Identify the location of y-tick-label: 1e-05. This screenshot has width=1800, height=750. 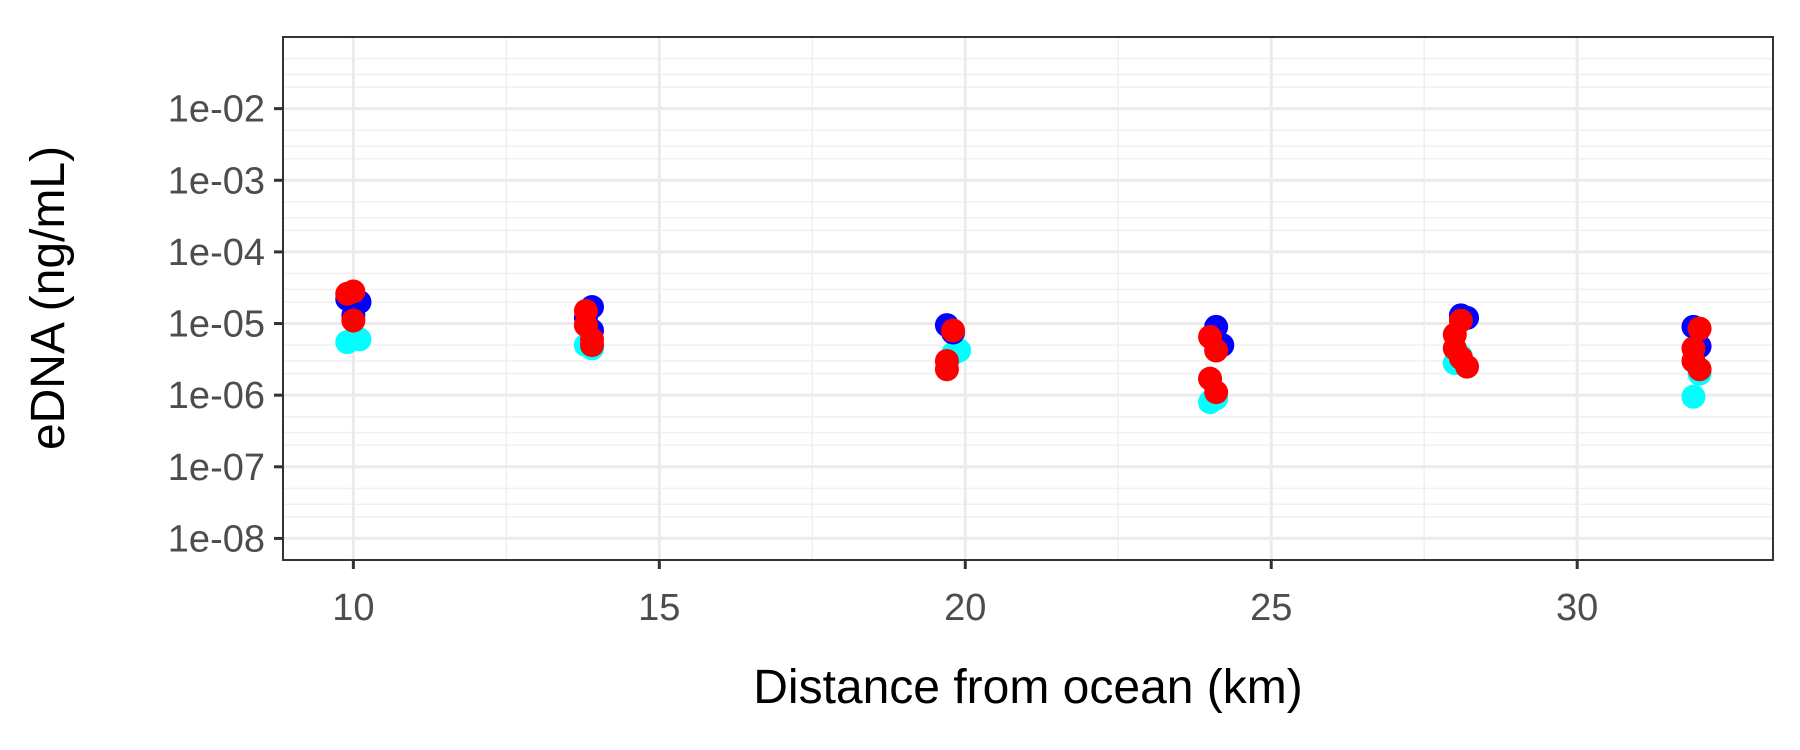
(216, 325).